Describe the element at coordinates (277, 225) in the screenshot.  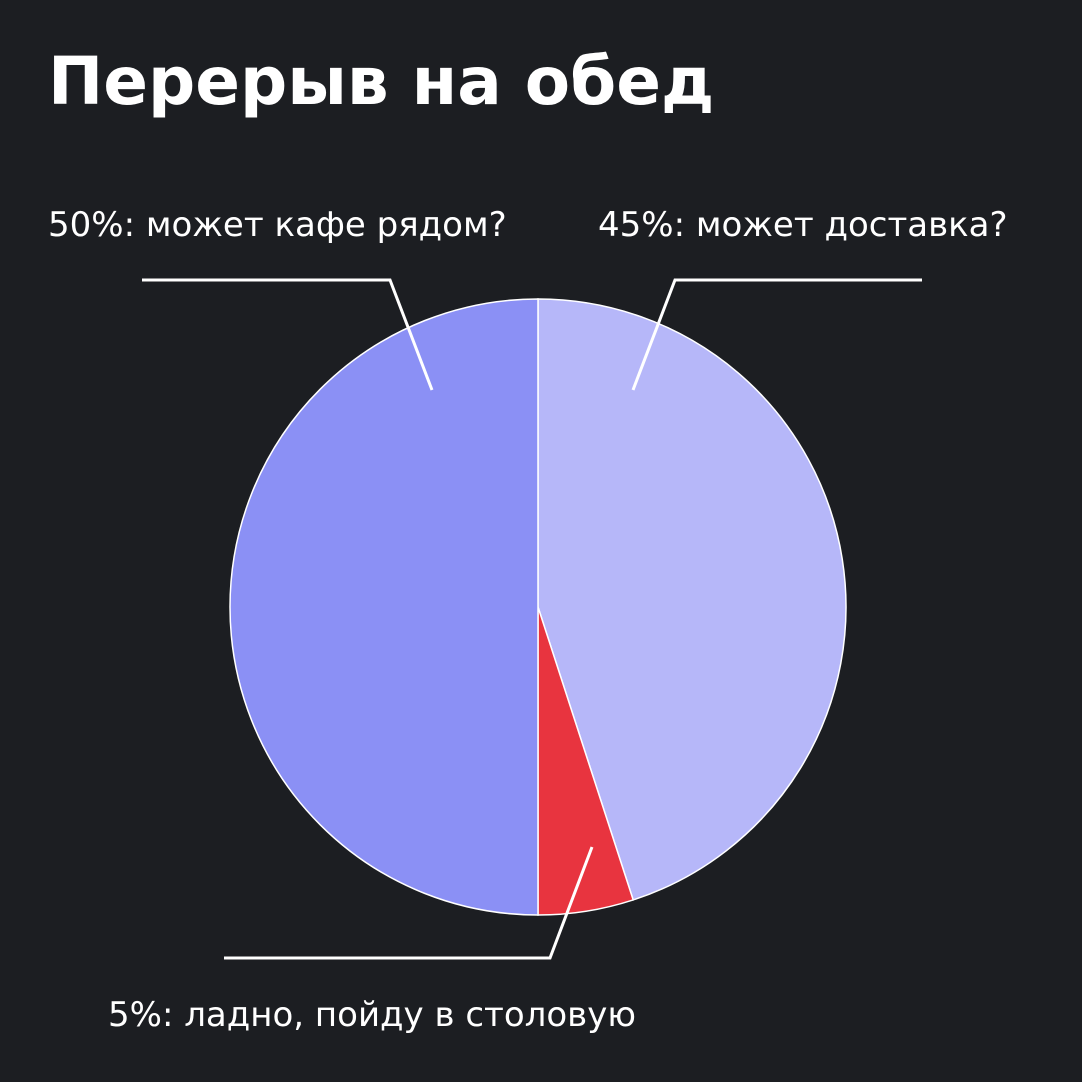
I see `slice-label: 50%: может кафе рядом?` at that location.